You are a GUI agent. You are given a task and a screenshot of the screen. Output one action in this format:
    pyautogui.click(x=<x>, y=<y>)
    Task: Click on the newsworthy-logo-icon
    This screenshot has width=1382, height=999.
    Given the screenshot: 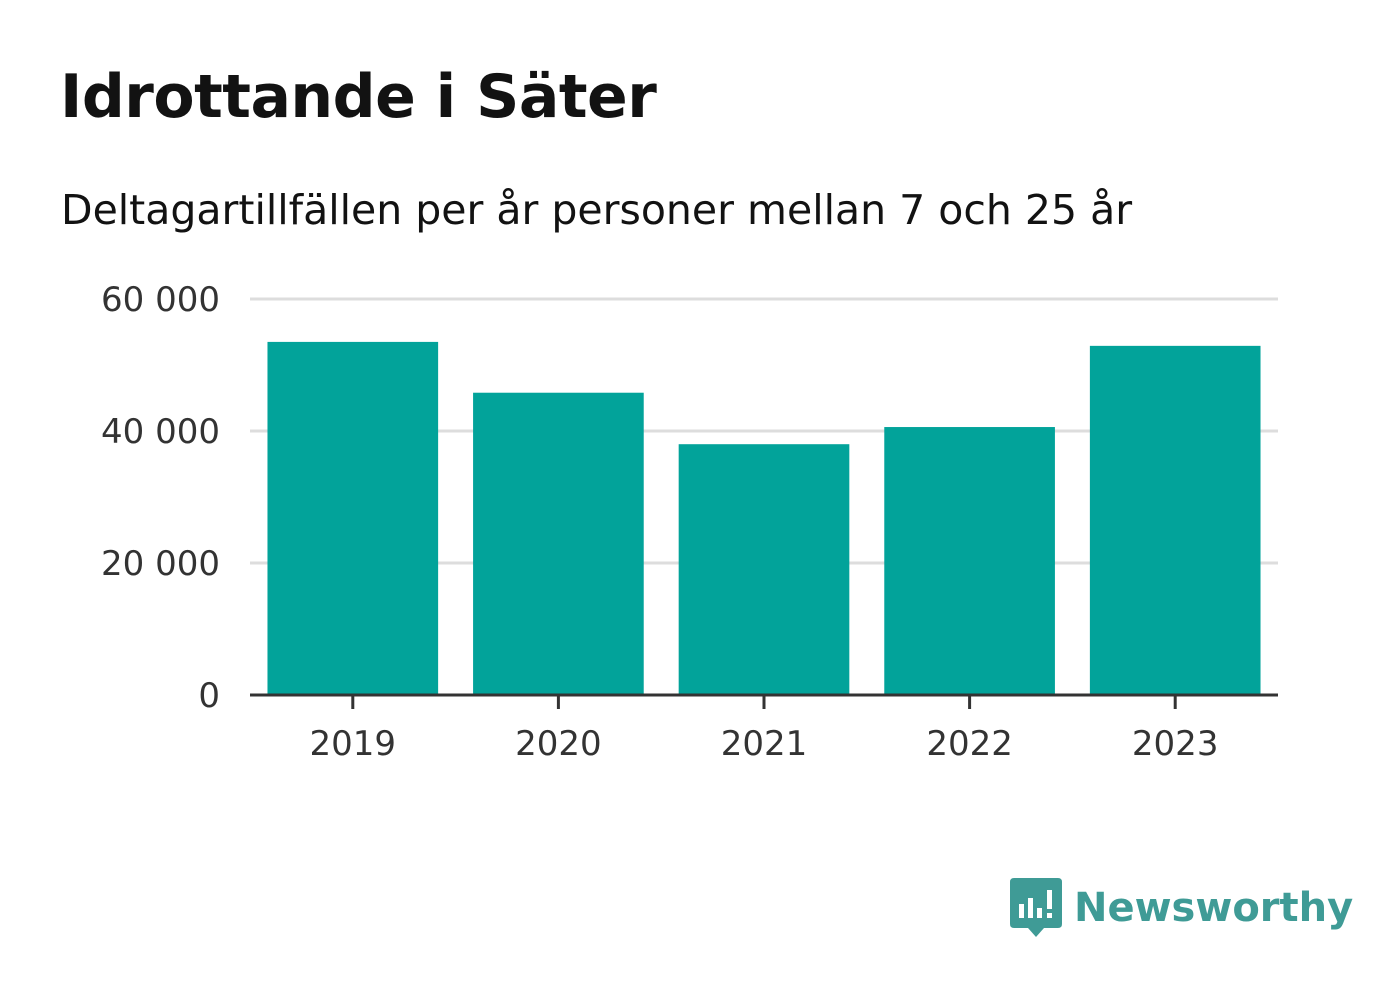 What is the action you would take?
    pyautogui.click(x=1036, y=907)
    